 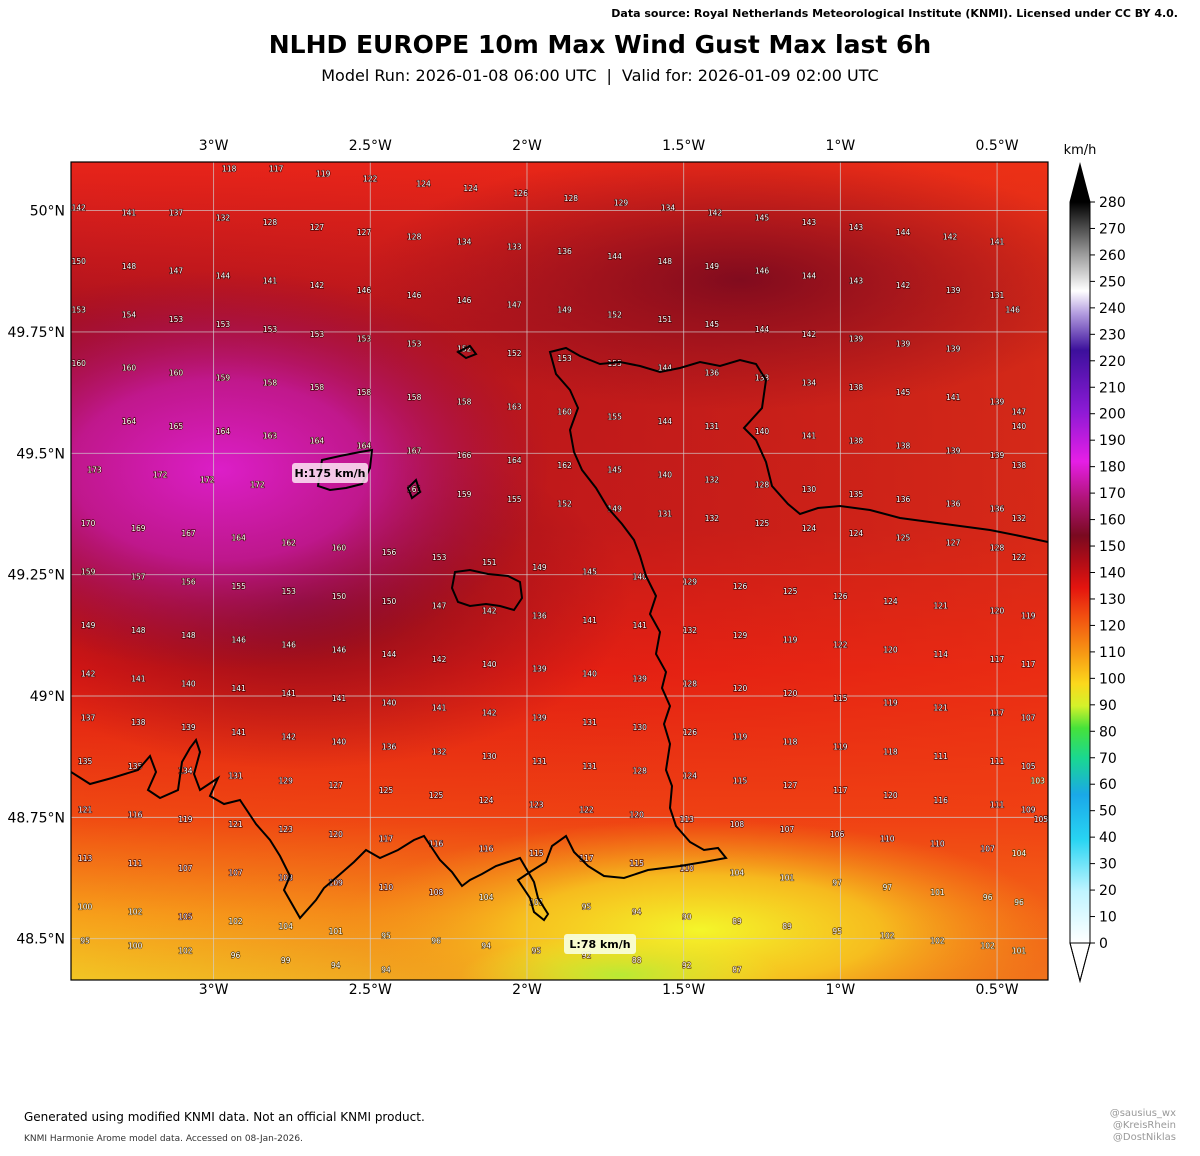 What do you see at coordinates (514, 246) in the screenshot?
I see `station-value: 133` at bounding box center [514, 246].